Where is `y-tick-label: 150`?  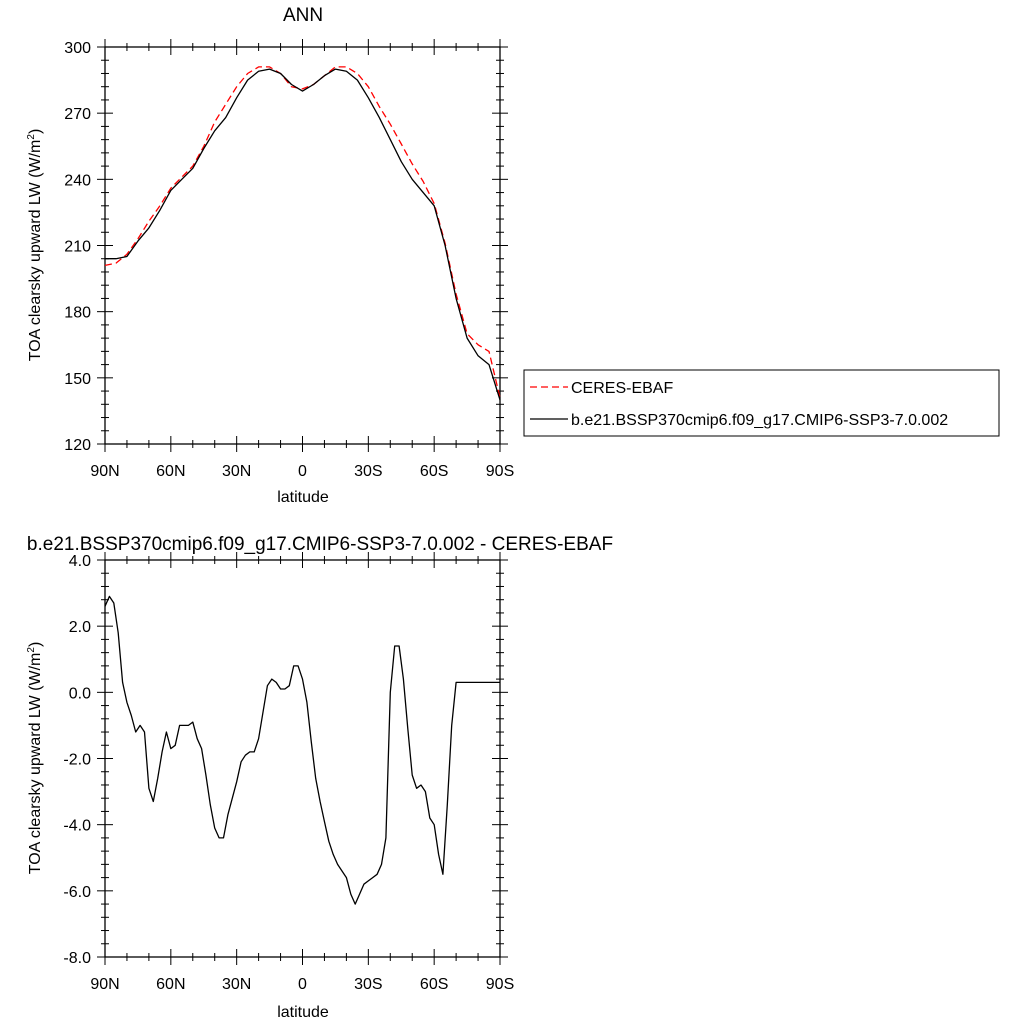 y-tick-label: 150 is located at coordinates (77, 379).